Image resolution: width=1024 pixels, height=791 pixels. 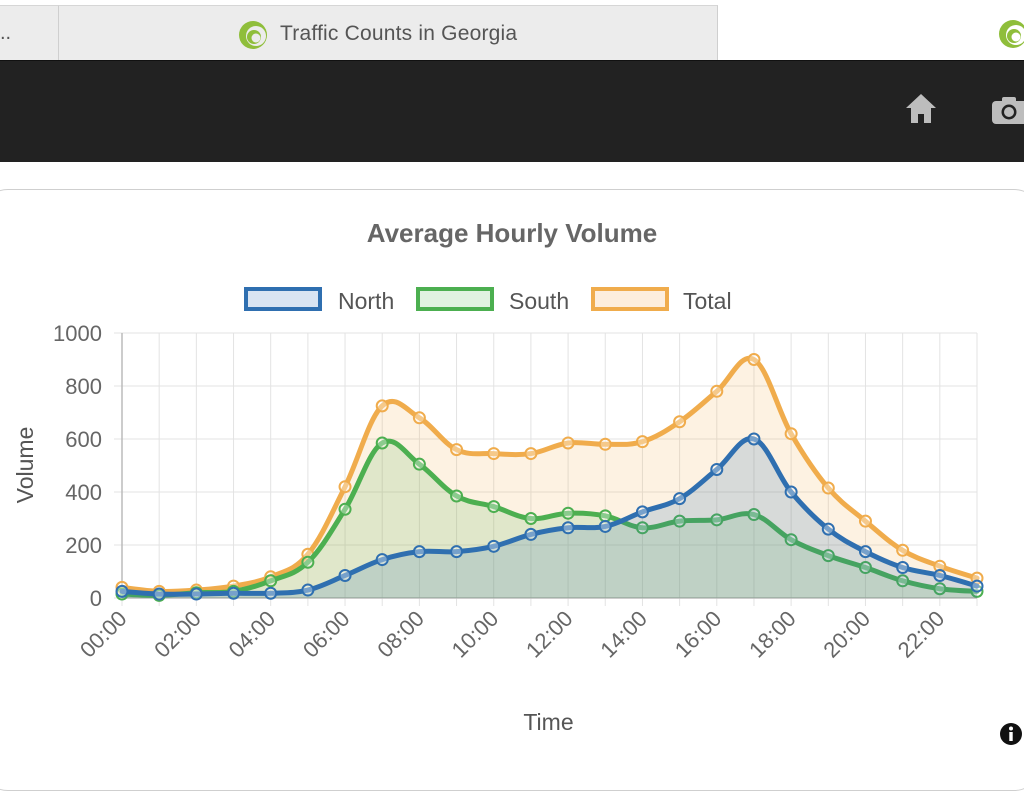 I want to click on x-tick-label: 20:00, so click(x=846, y=634).